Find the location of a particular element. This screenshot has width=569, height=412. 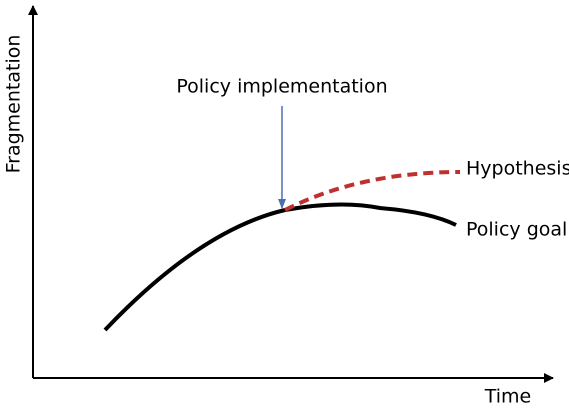

y-axis-label: Fragmentation is located at coordinates (14, 104).